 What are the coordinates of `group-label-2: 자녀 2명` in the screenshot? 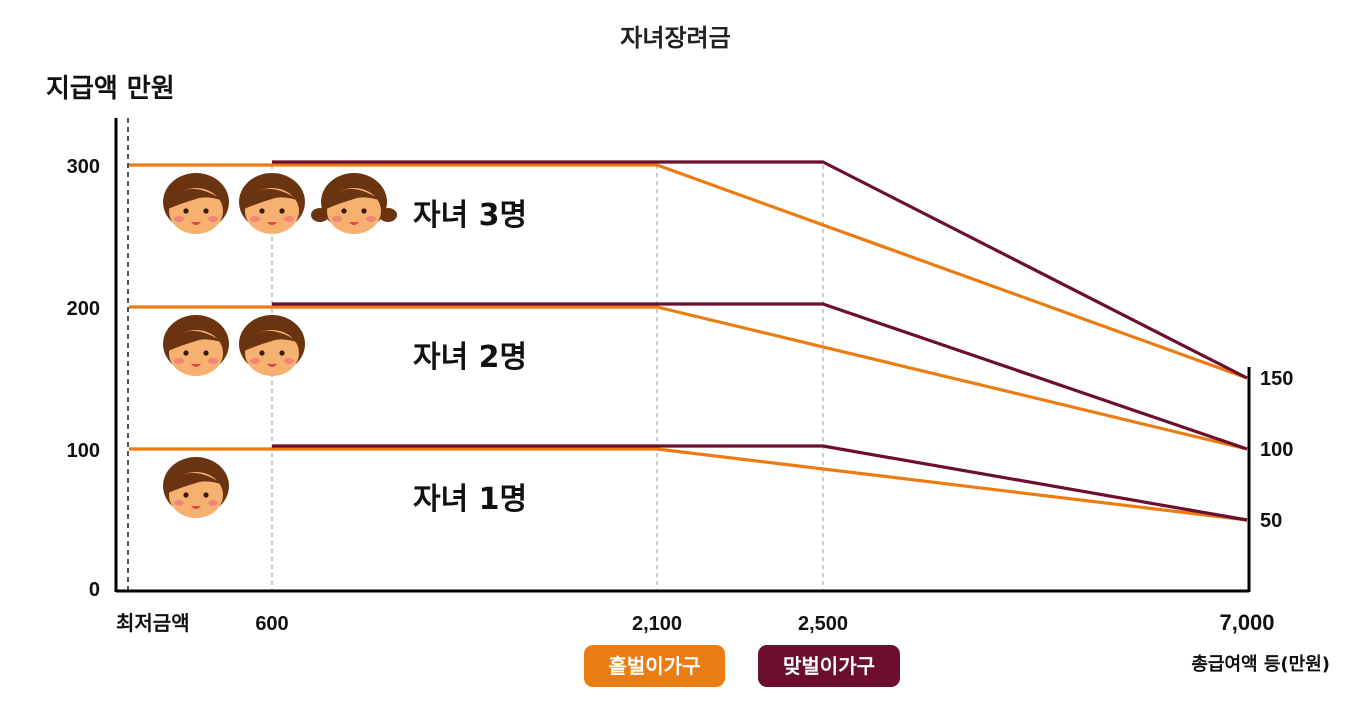 It's located at (470, 357).